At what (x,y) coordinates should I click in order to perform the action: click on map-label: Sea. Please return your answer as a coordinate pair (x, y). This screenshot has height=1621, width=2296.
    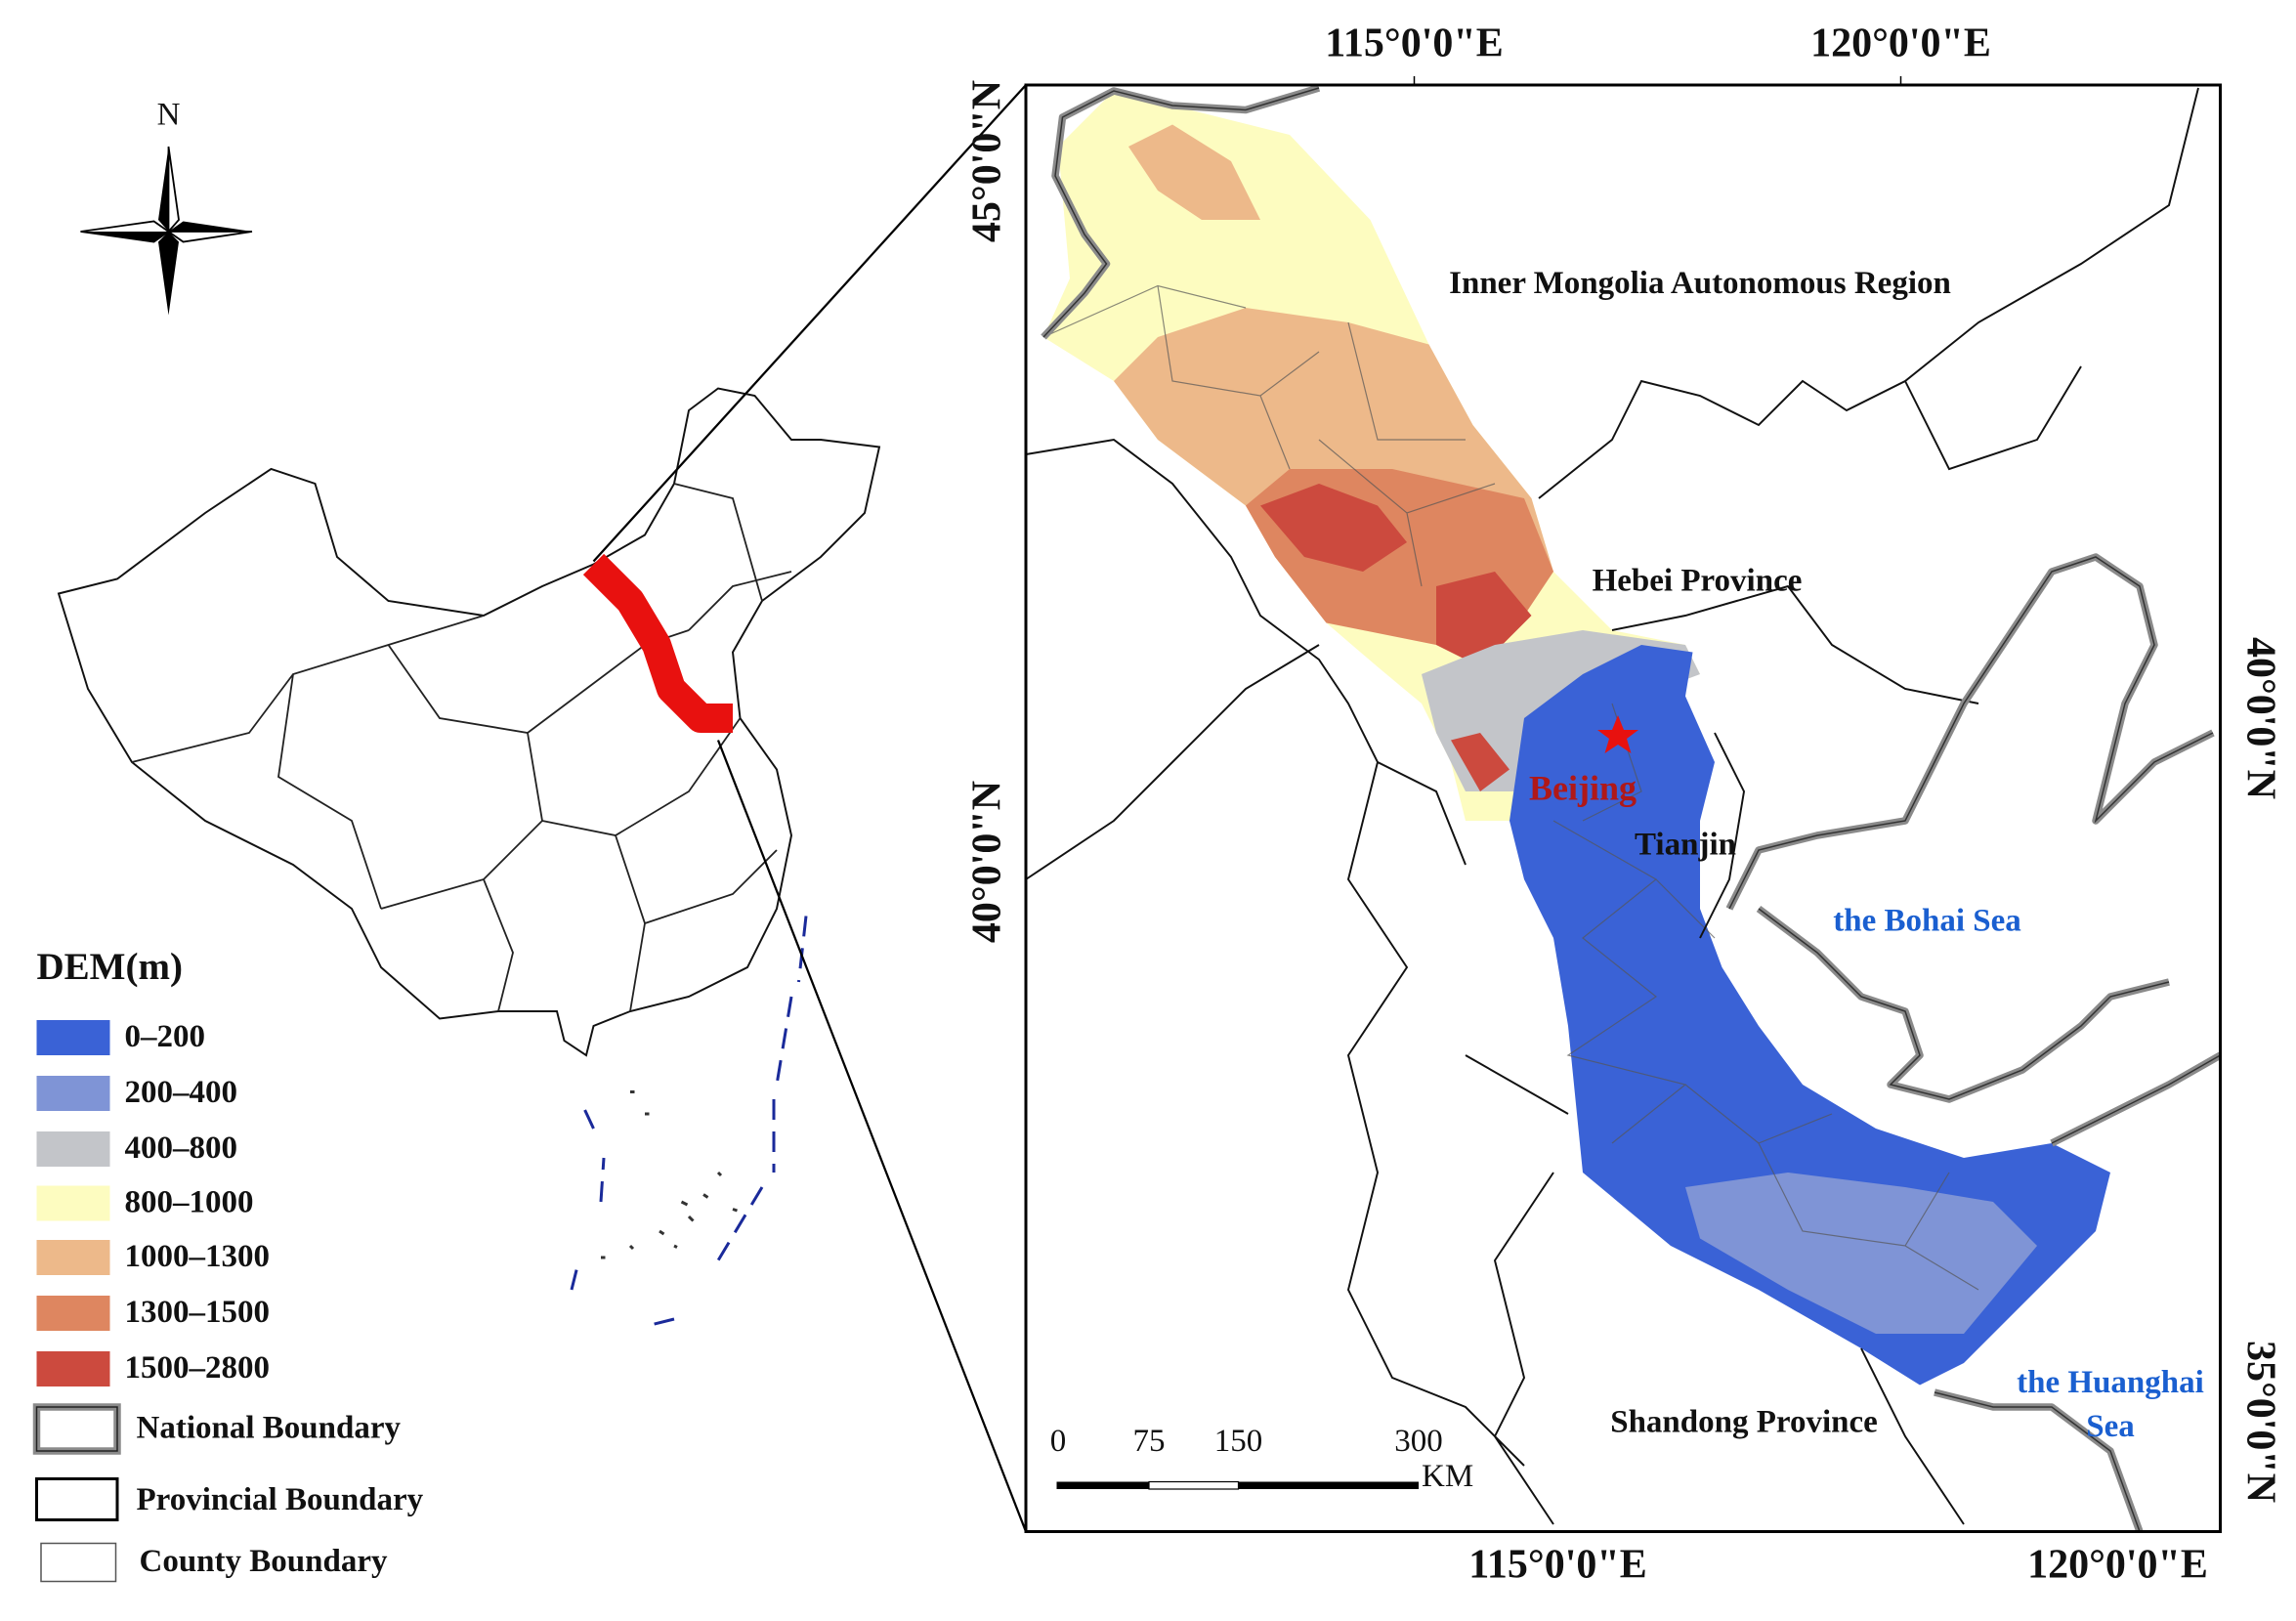
    Looking at the image, I should click on (2110, 1426).